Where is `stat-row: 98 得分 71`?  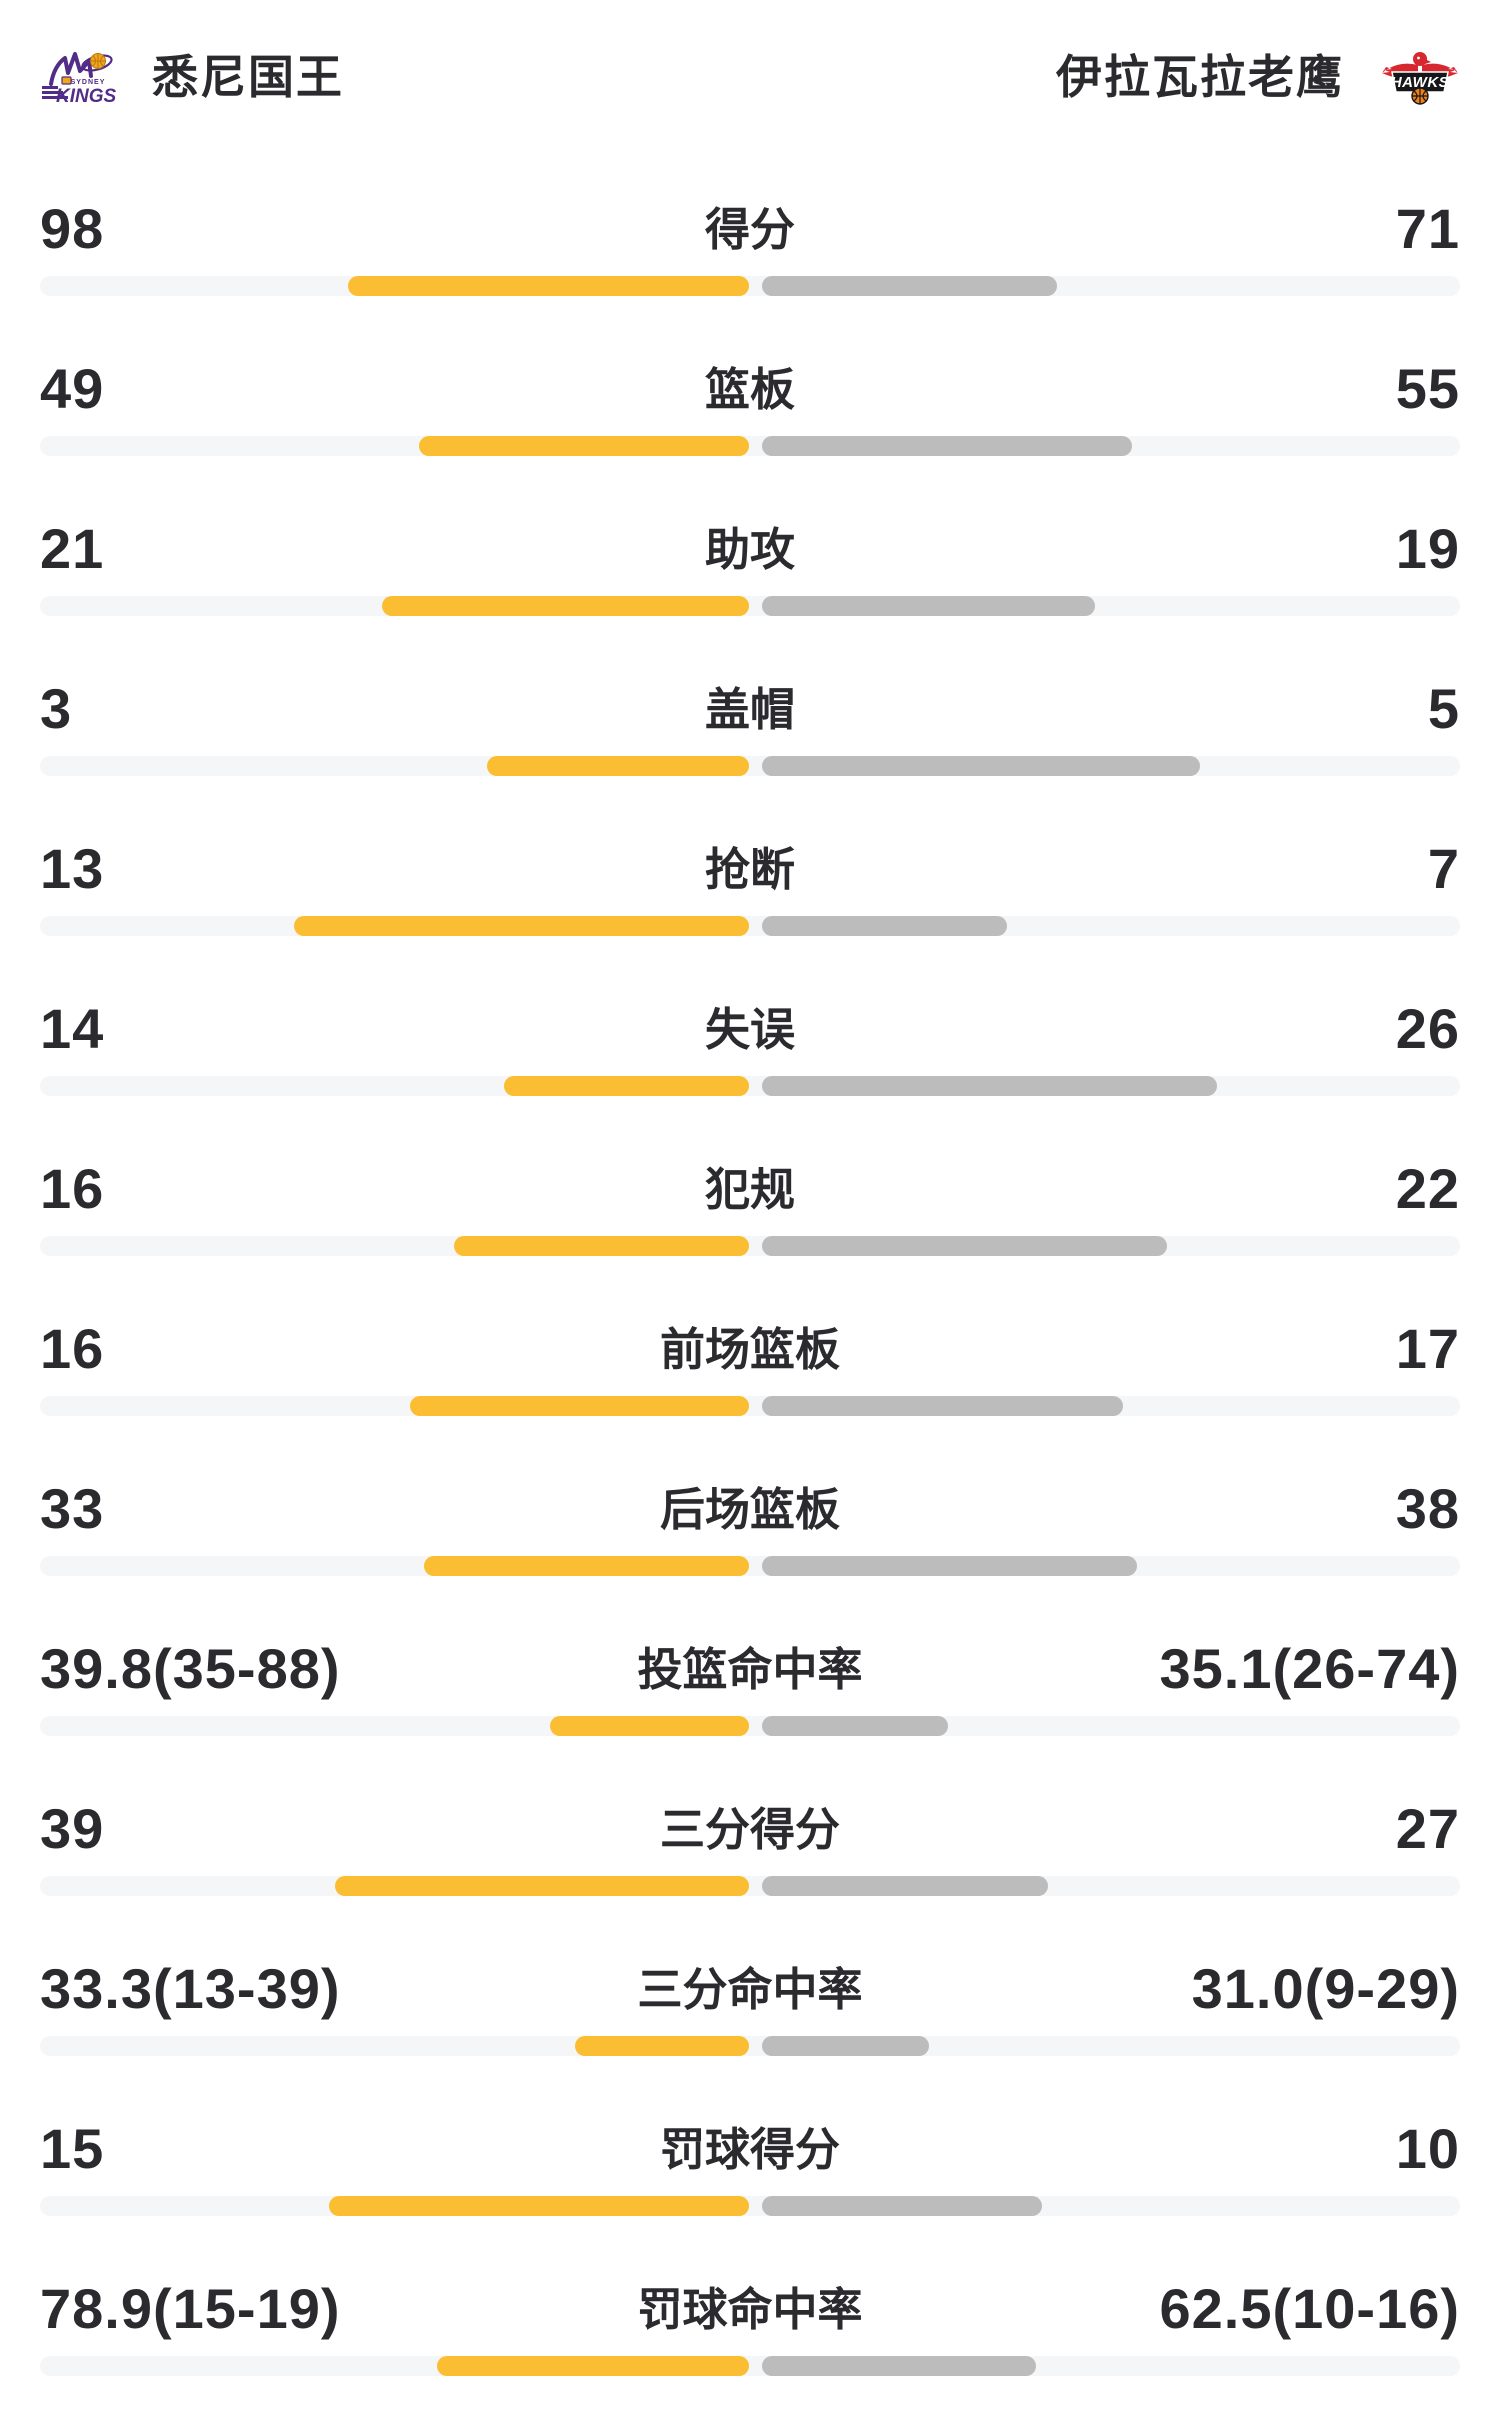 stat-row: 98 得分 71 is located at coordinates (750, 256).